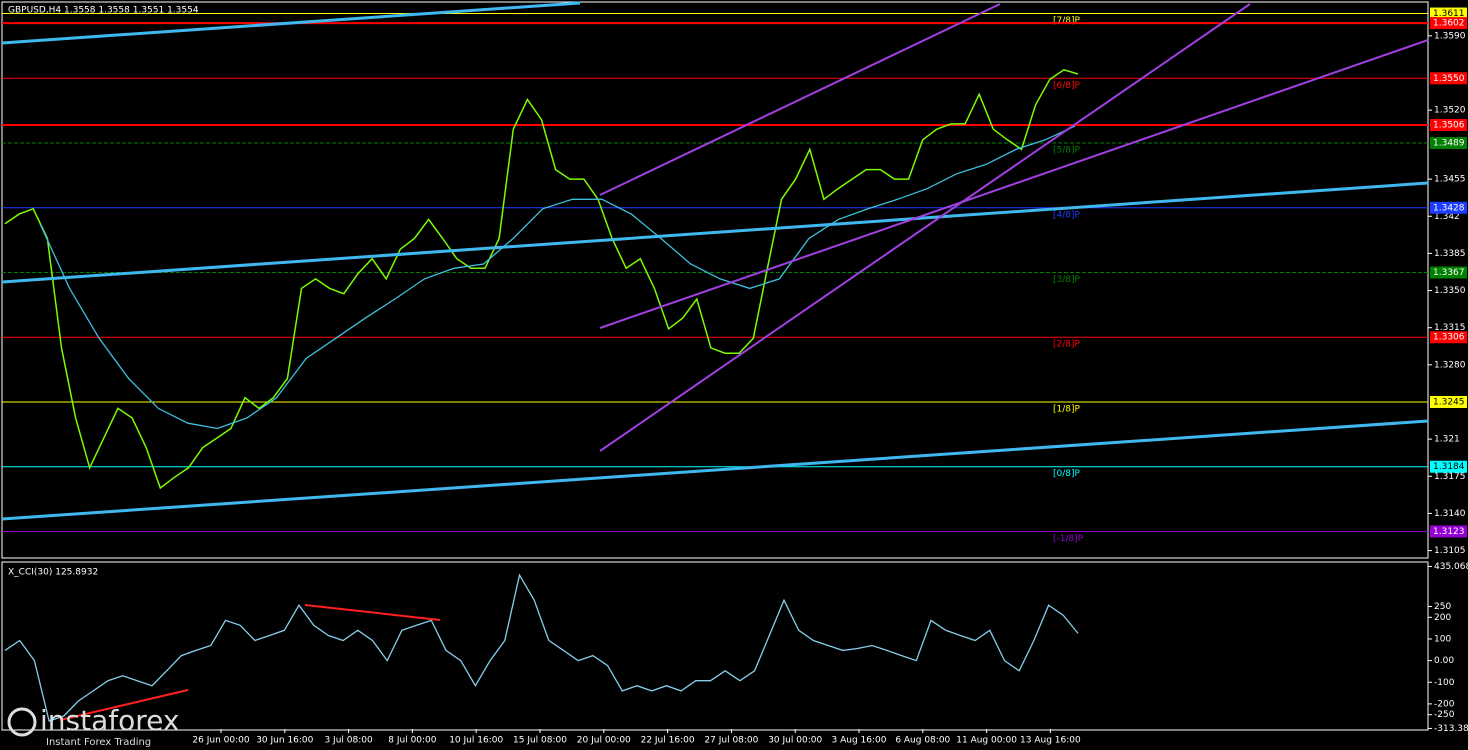 Image resolution: width=1468 pixels, height=750 pixels. Describe the element at coordinates (22, 722) in the screenshot. I see `logo-icon` at that location.